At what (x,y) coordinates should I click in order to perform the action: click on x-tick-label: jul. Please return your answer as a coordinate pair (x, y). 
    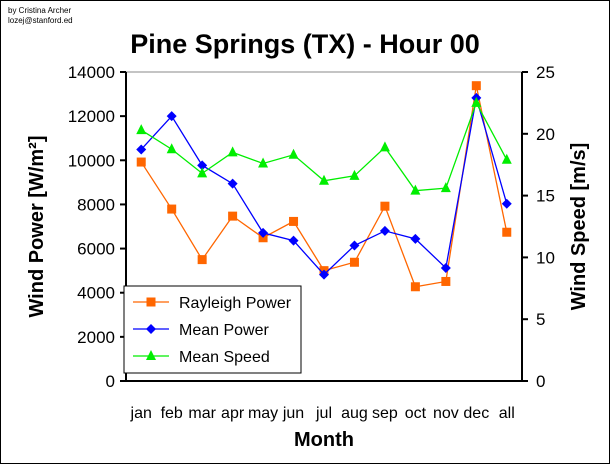
    Looking at the image, I should click on (323, 413).